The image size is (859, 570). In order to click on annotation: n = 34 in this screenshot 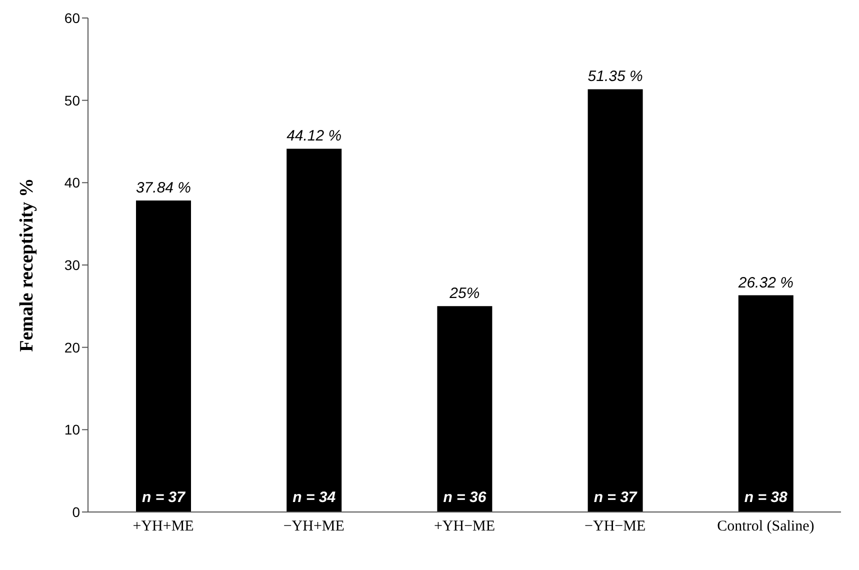, I will do `click(314, 497)`.